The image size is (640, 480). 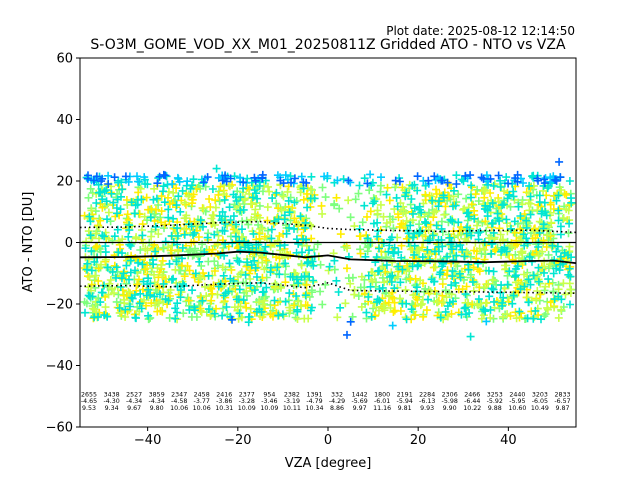 I want to click on bin-count-label: 3438, so click(x=112, y=394).